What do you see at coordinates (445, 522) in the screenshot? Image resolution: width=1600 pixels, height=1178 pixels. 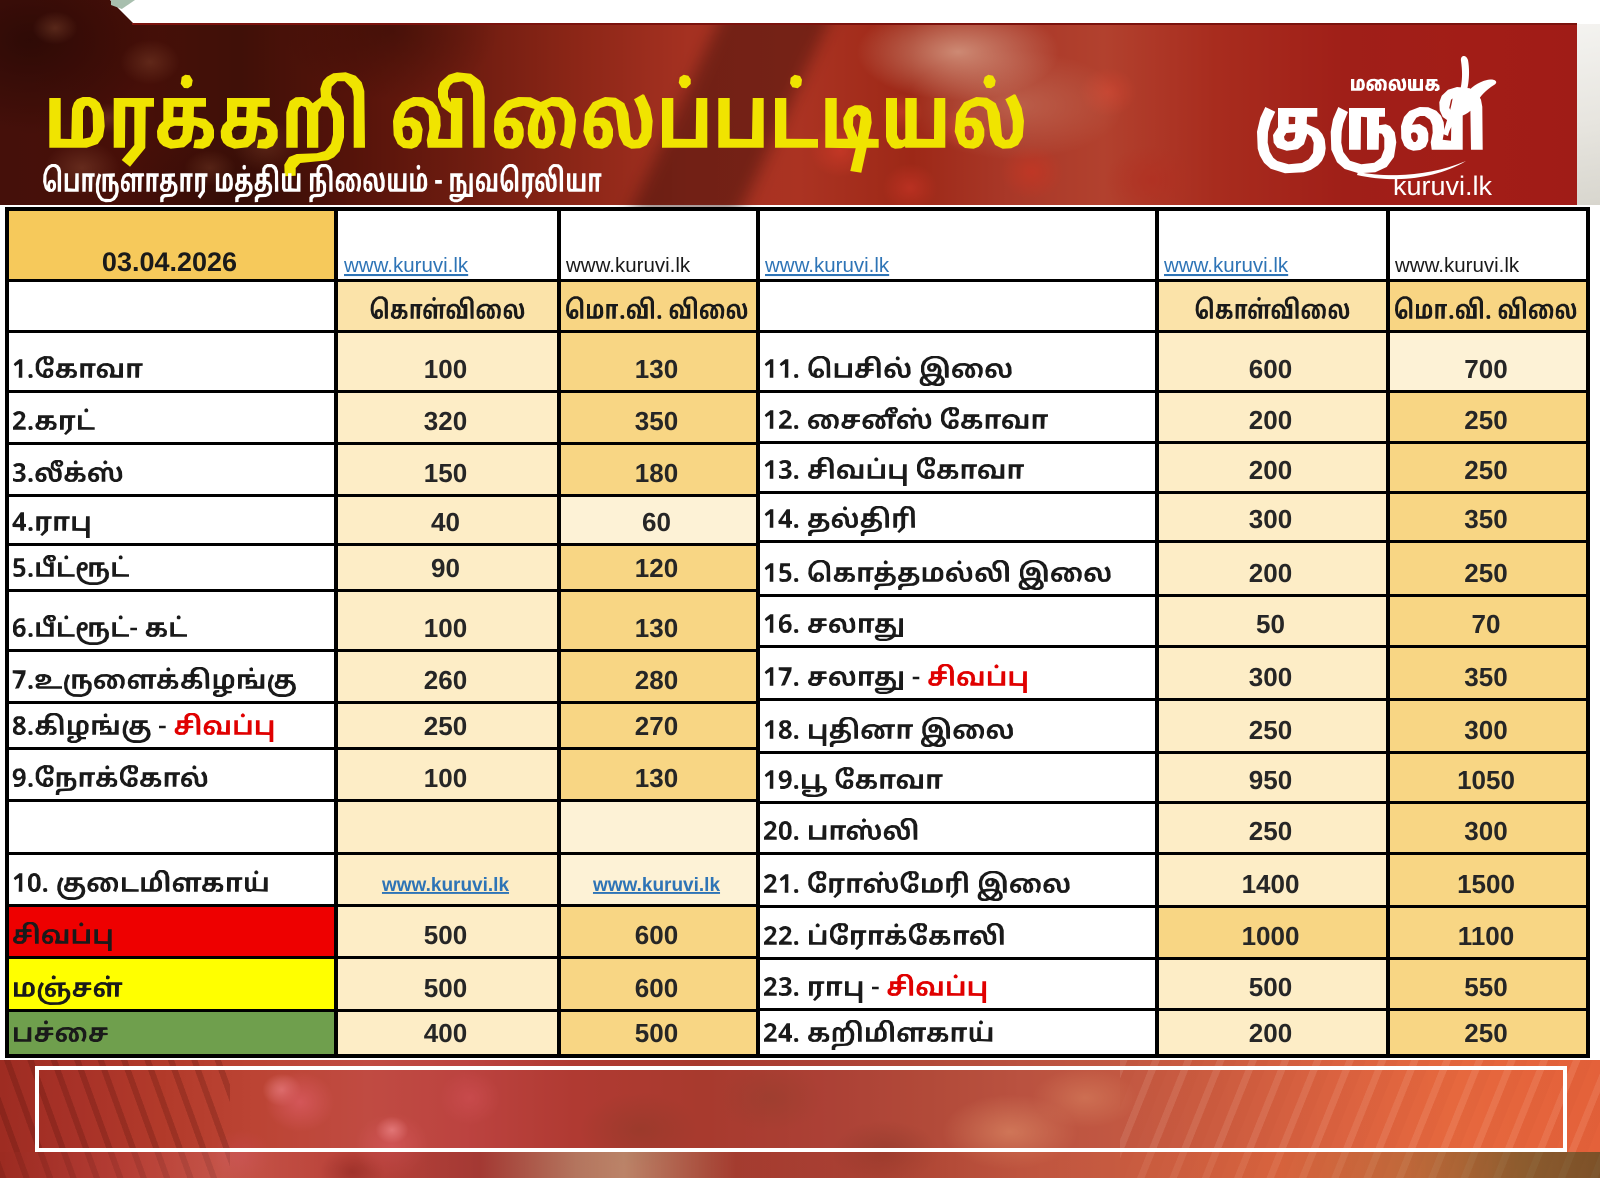 I see `svg-text: 40` at bounding box center [445, 522].